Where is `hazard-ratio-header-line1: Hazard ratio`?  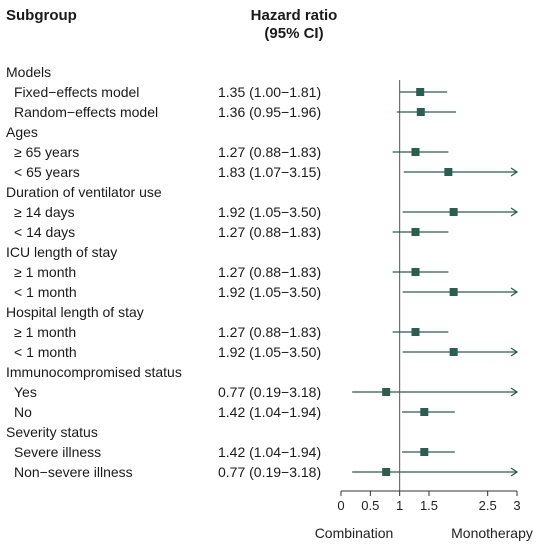
hazard-ratio-header-line1: Hazard ratio is located at coordinates (294, 15).